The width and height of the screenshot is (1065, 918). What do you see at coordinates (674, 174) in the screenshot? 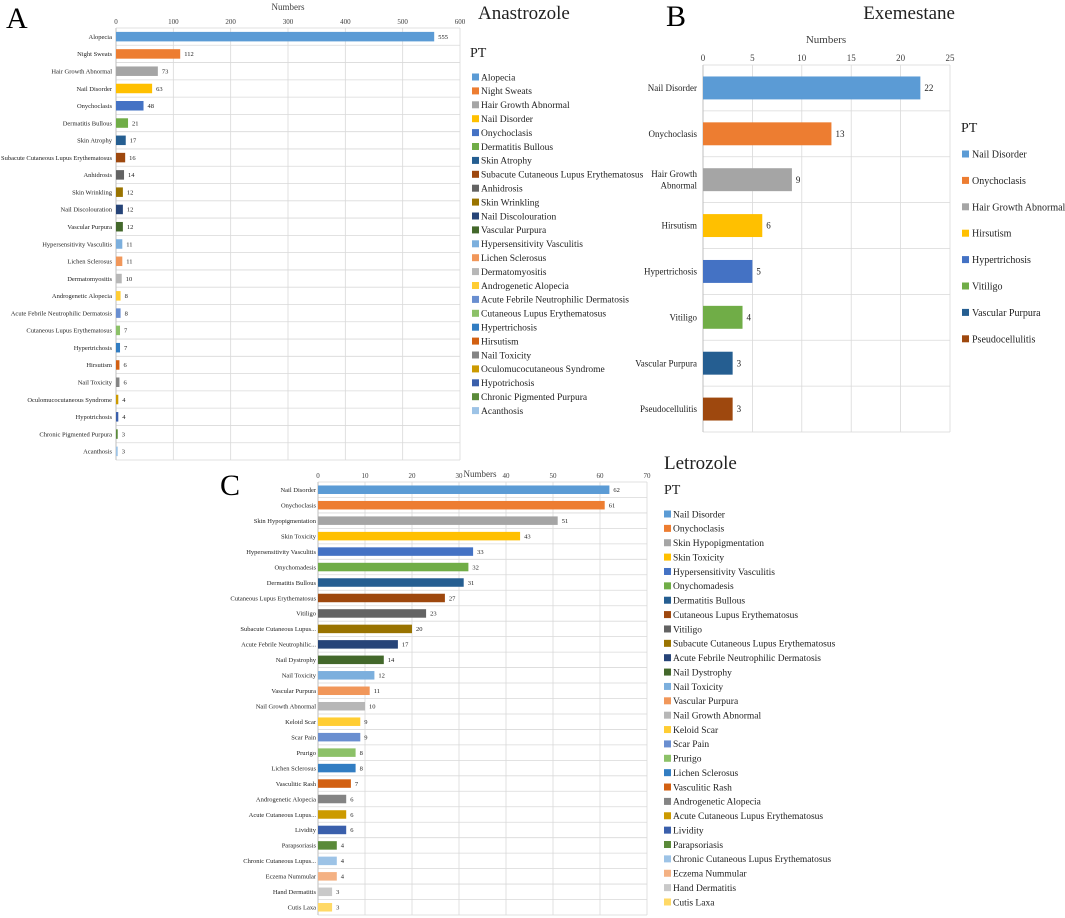
I see `category-label-line: Hair Growth` at bounding box center [674, 174].